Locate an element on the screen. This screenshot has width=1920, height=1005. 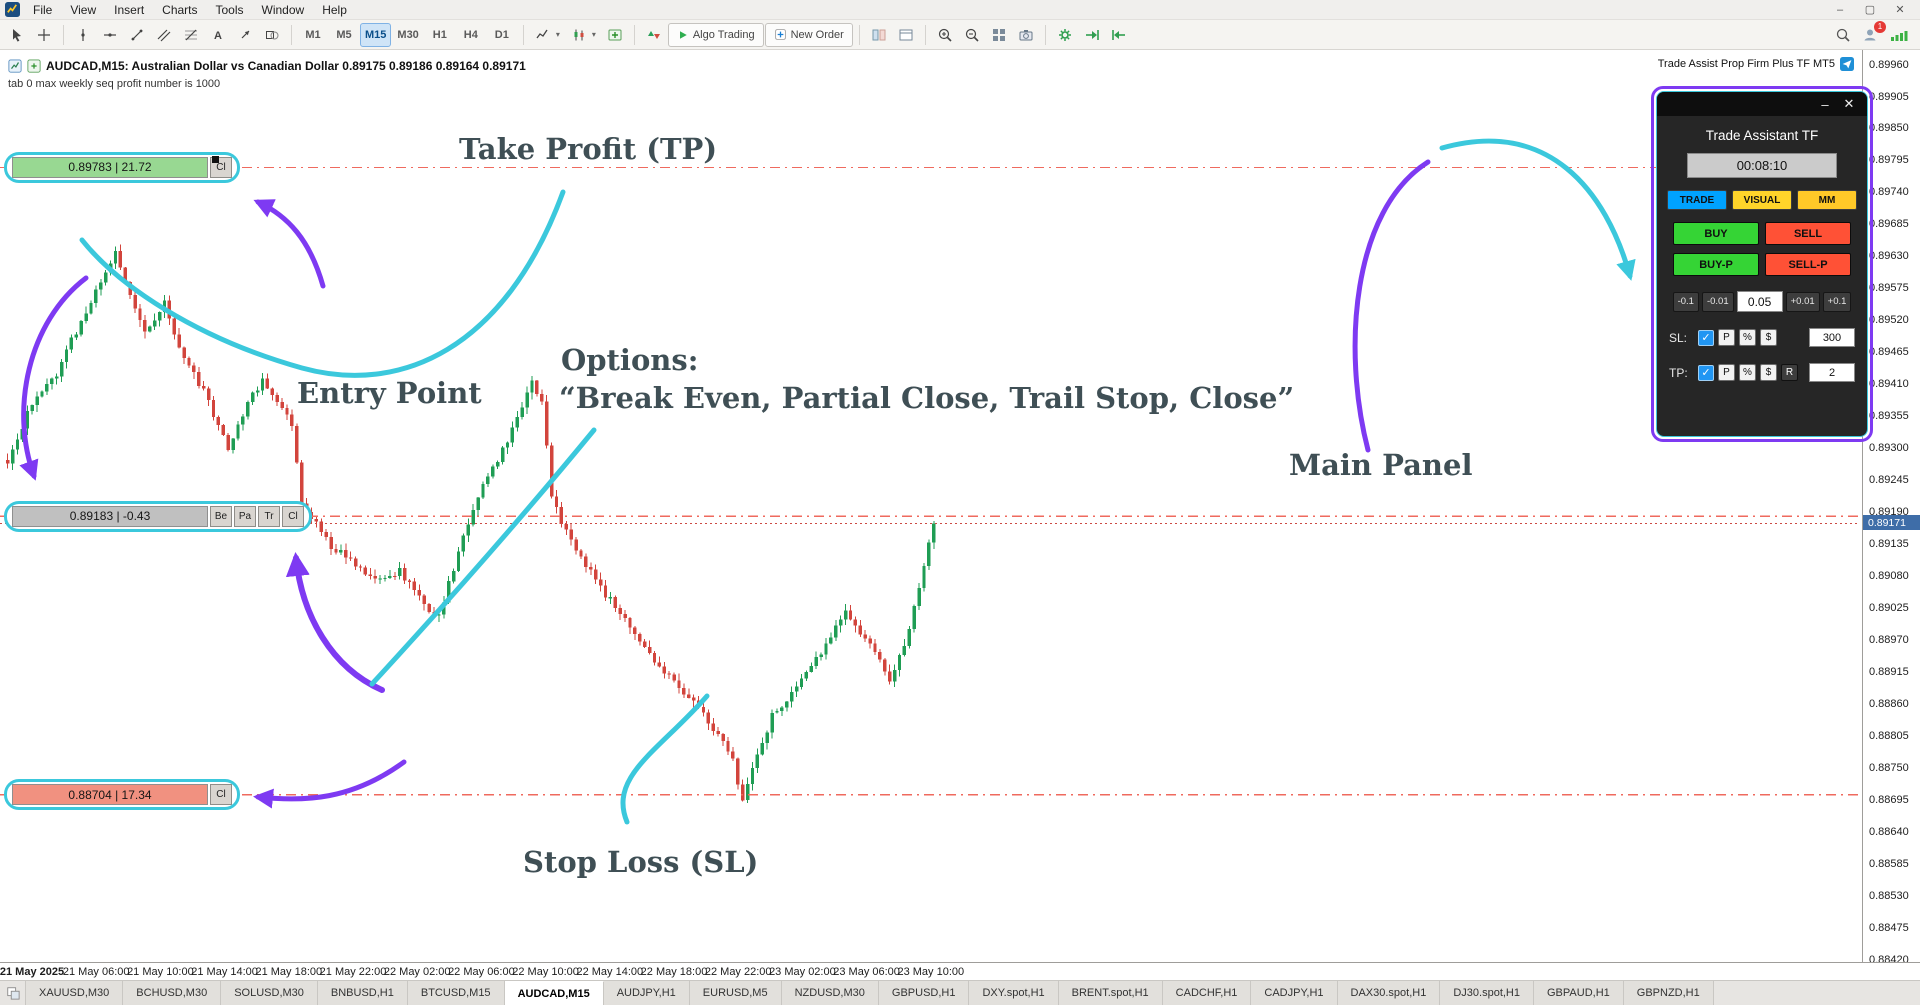
zoom-in-icon is located at coordinates (945, 35).